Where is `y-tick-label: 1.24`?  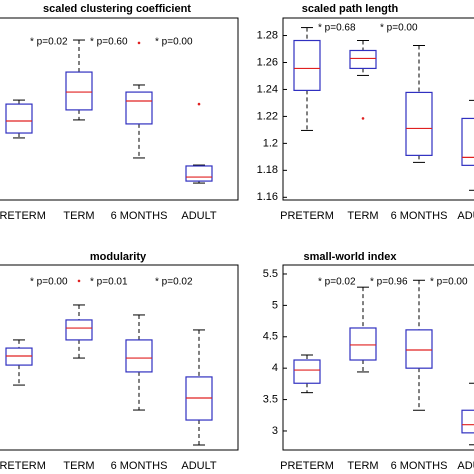
y-tick-label: 1.24 is located at coordinates (267, 89).